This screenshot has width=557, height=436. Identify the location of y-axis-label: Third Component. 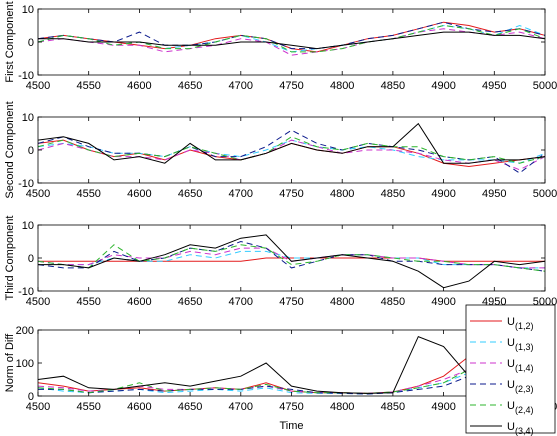
(10, 258).